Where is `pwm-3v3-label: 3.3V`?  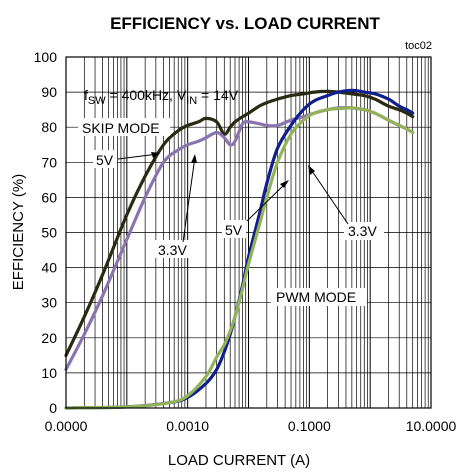 pwm-3v3-label: 3.3V is located at coordinates (362, 231).